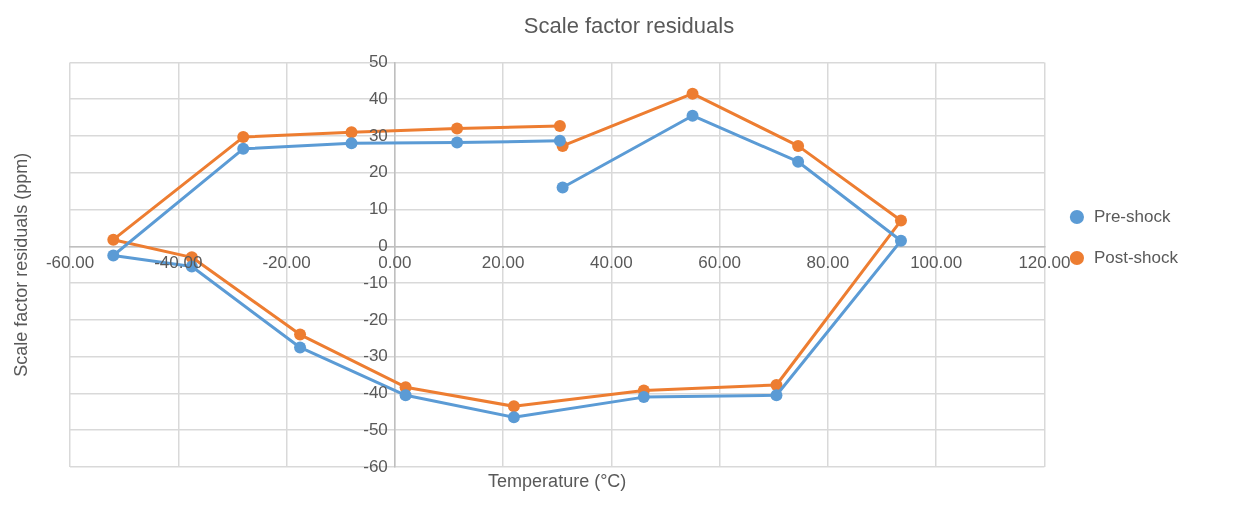 The image size is (1256, 509). What do you see at coordinates (286, 263) in the screenshot?
I see `x-tick-label: -20.00` at bounding box center [286, 263].